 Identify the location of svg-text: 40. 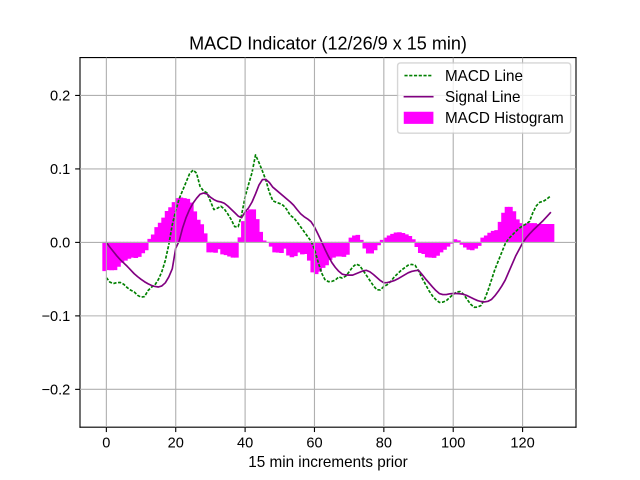
(245, 443).